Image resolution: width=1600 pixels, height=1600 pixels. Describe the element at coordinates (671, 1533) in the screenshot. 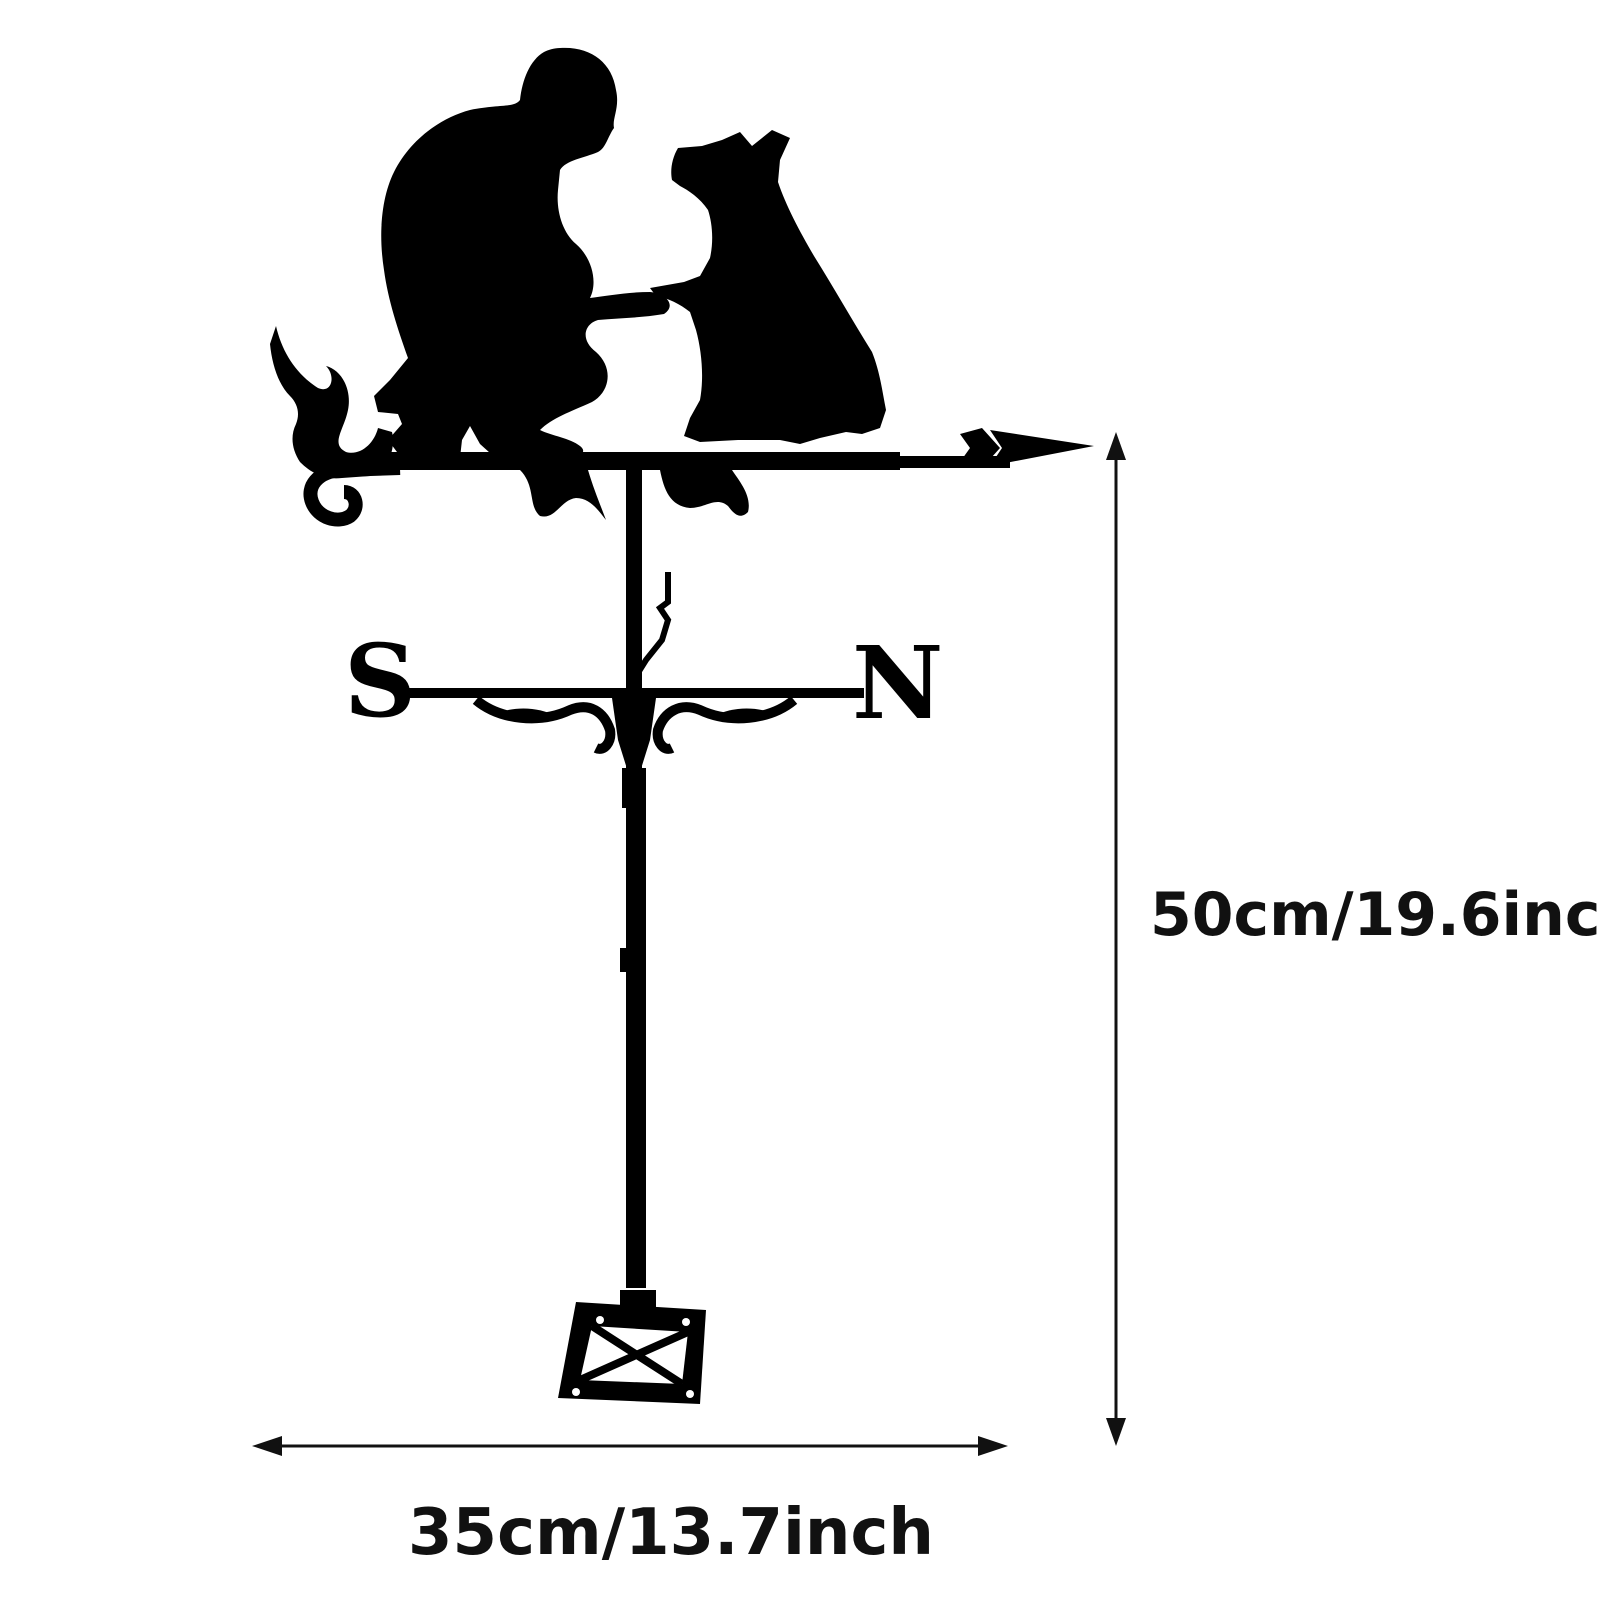

I see `width-dimension-label: 35cm/13.7inch` at that location.